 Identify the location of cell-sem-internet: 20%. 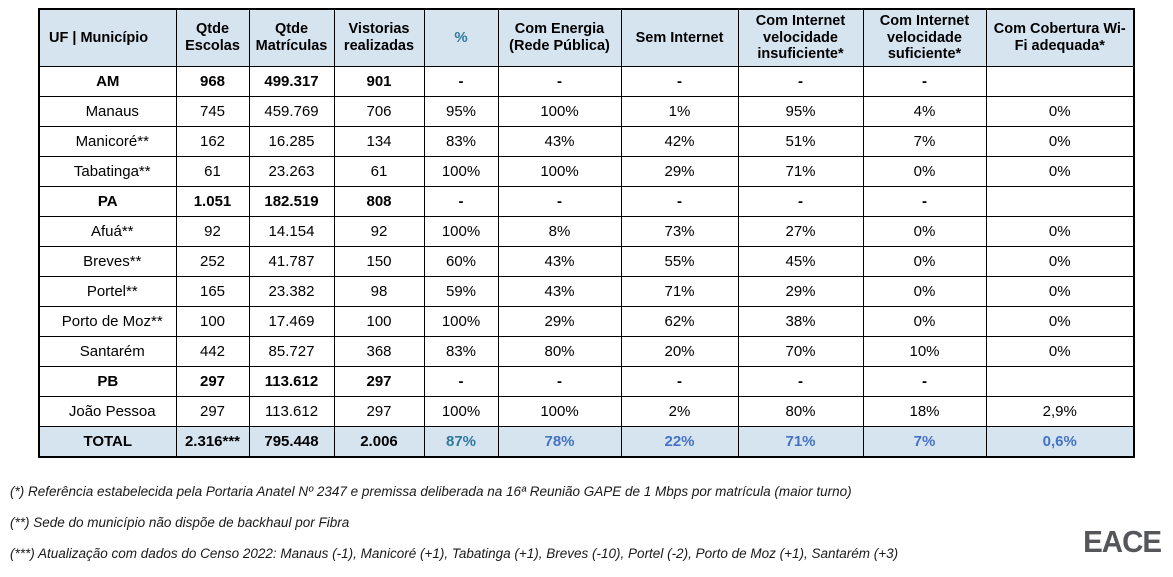
(679, 352).